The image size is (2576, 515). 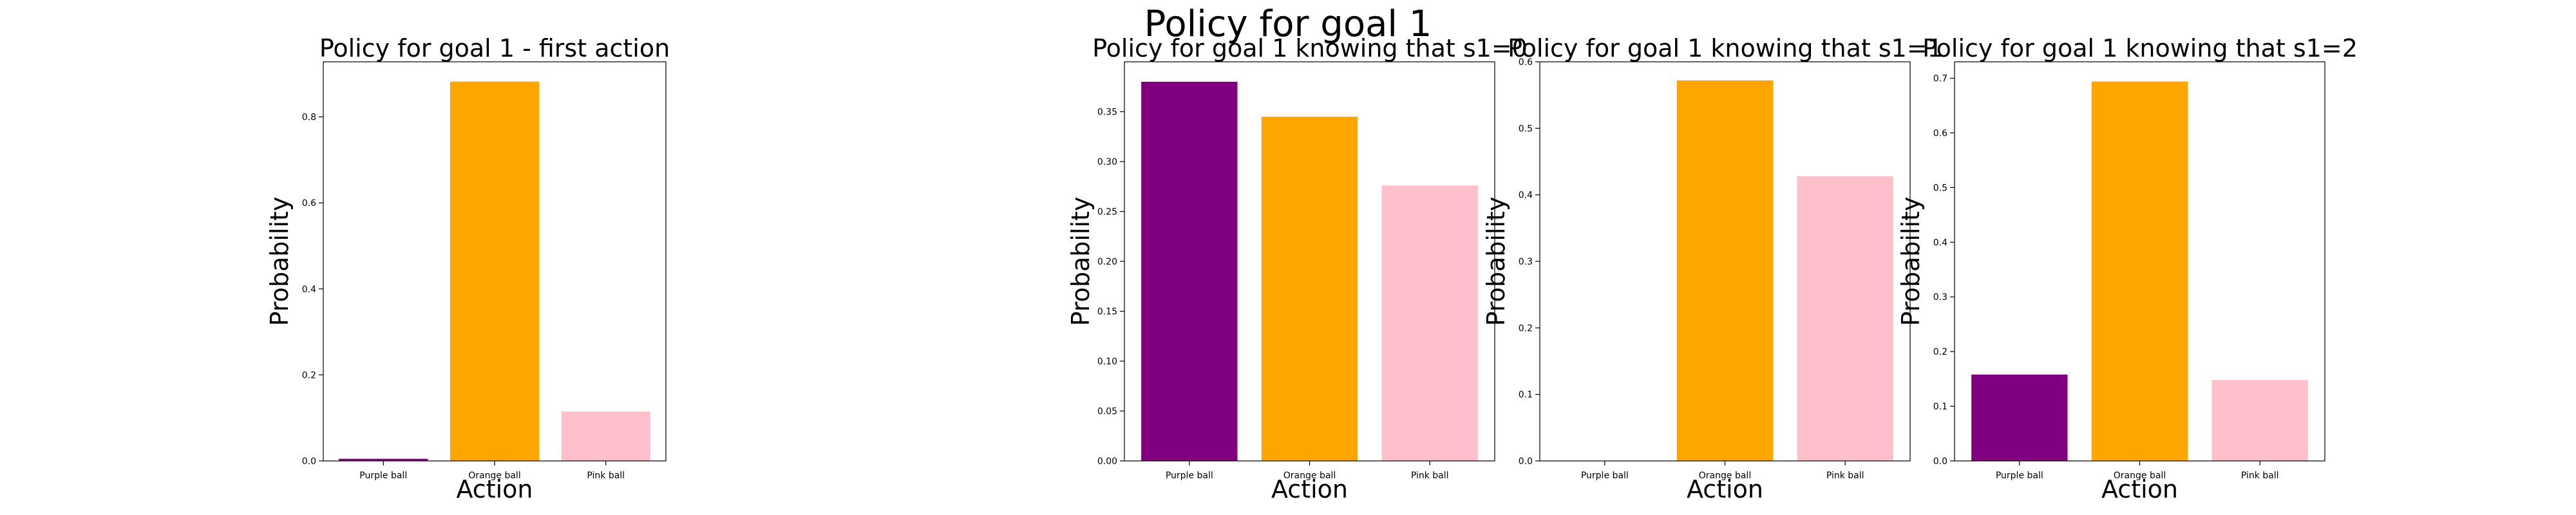 What do you see at coordinates (1310, 48) in the screenshot?
I see `panel-title: Policy for goal 1 knowing that s1=0` at bounding box center [1310, 48].